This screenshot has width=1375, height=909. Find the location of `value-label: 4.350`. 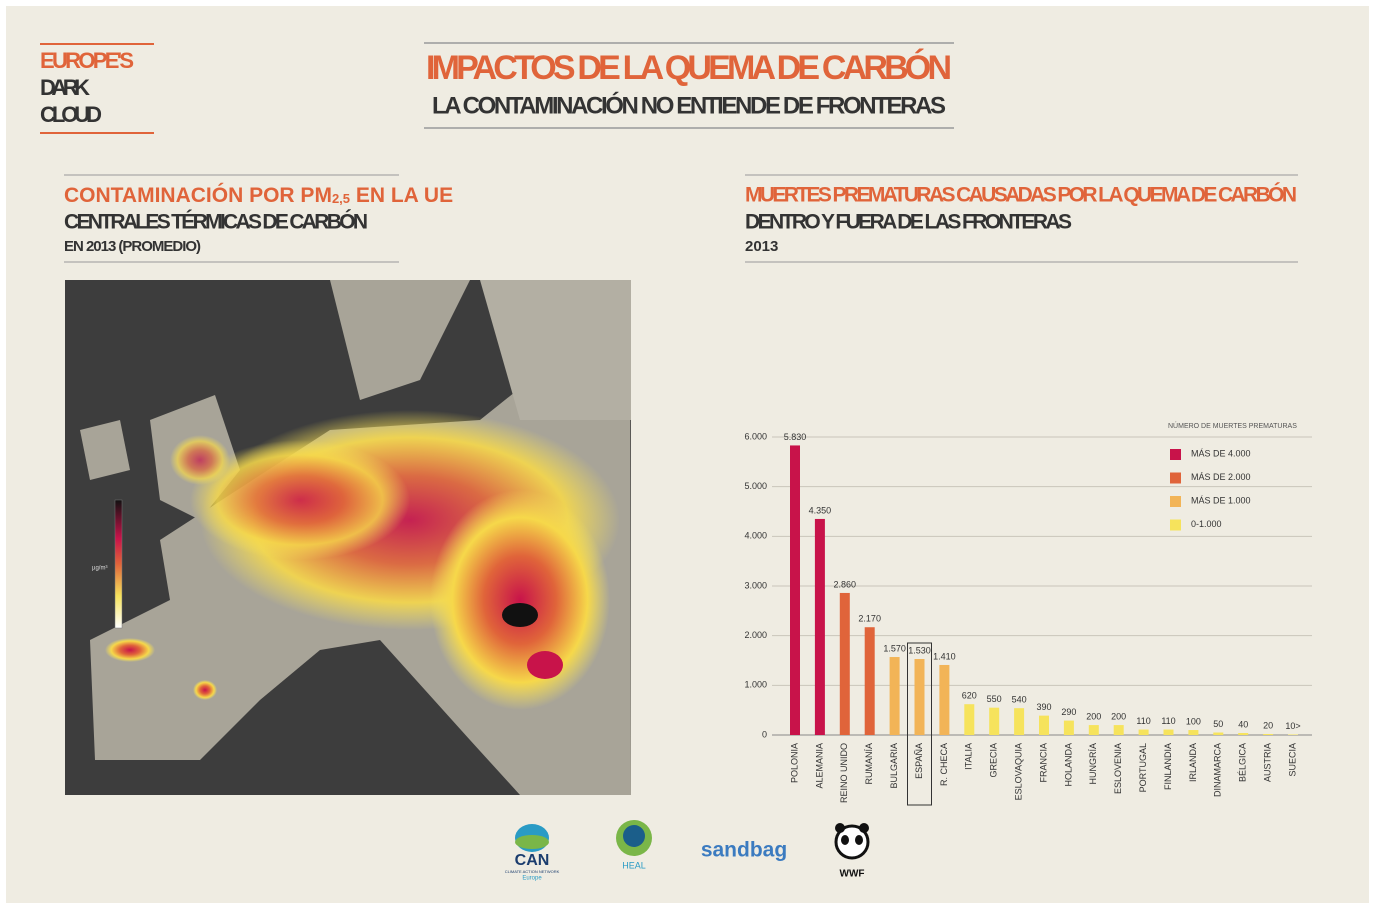

value-label: 4.350 is located at coordinates (820, 510).